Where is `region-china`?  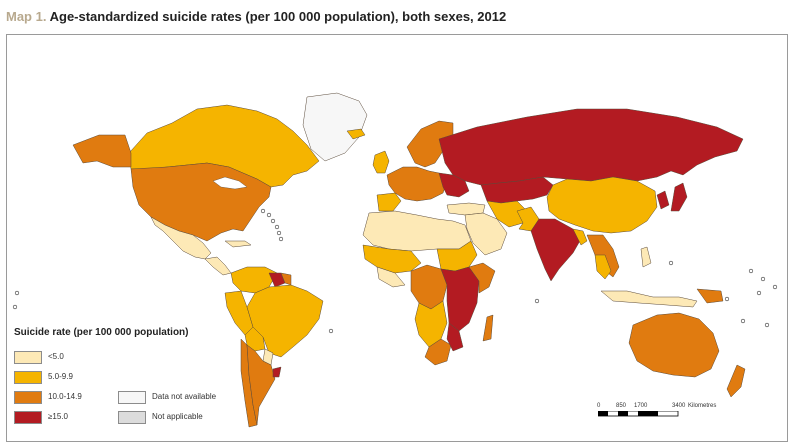
region-china is located at coordinates (602, 205).